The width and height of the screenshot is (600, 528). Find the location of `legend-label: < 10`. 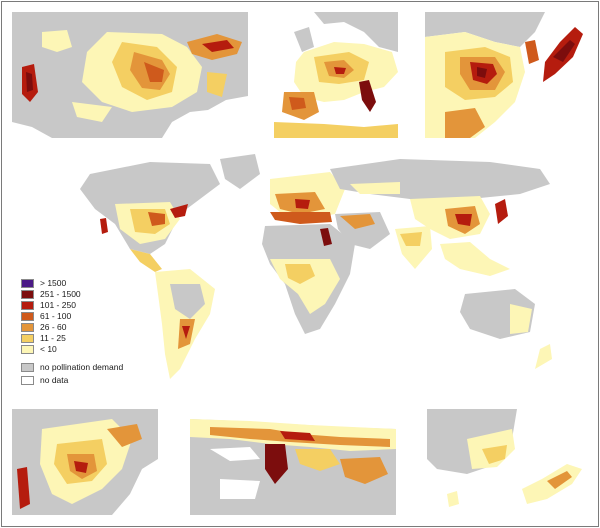

legend-label: < 10 is located at coordinates (48, 349).